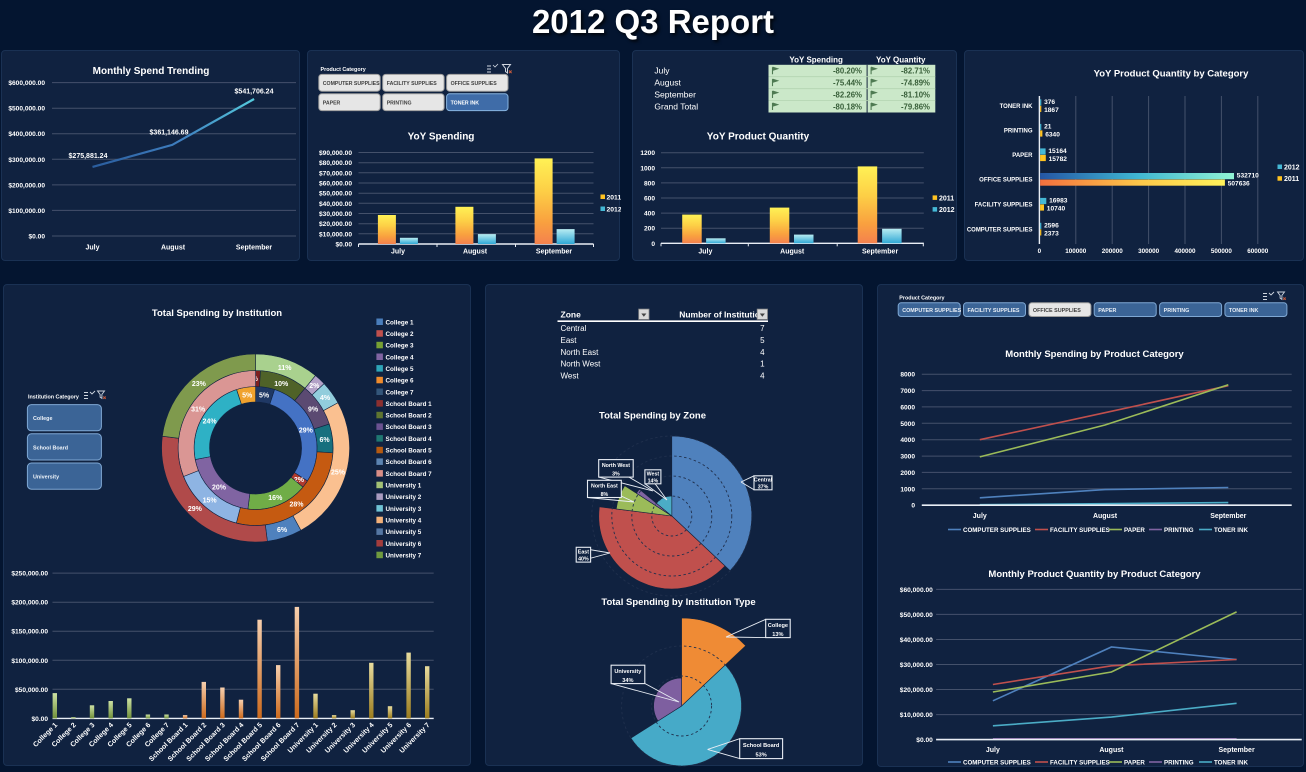 This screenshot has height=772, width=1306. I want to click on svg-text: School Board 2, so click(409, 416).